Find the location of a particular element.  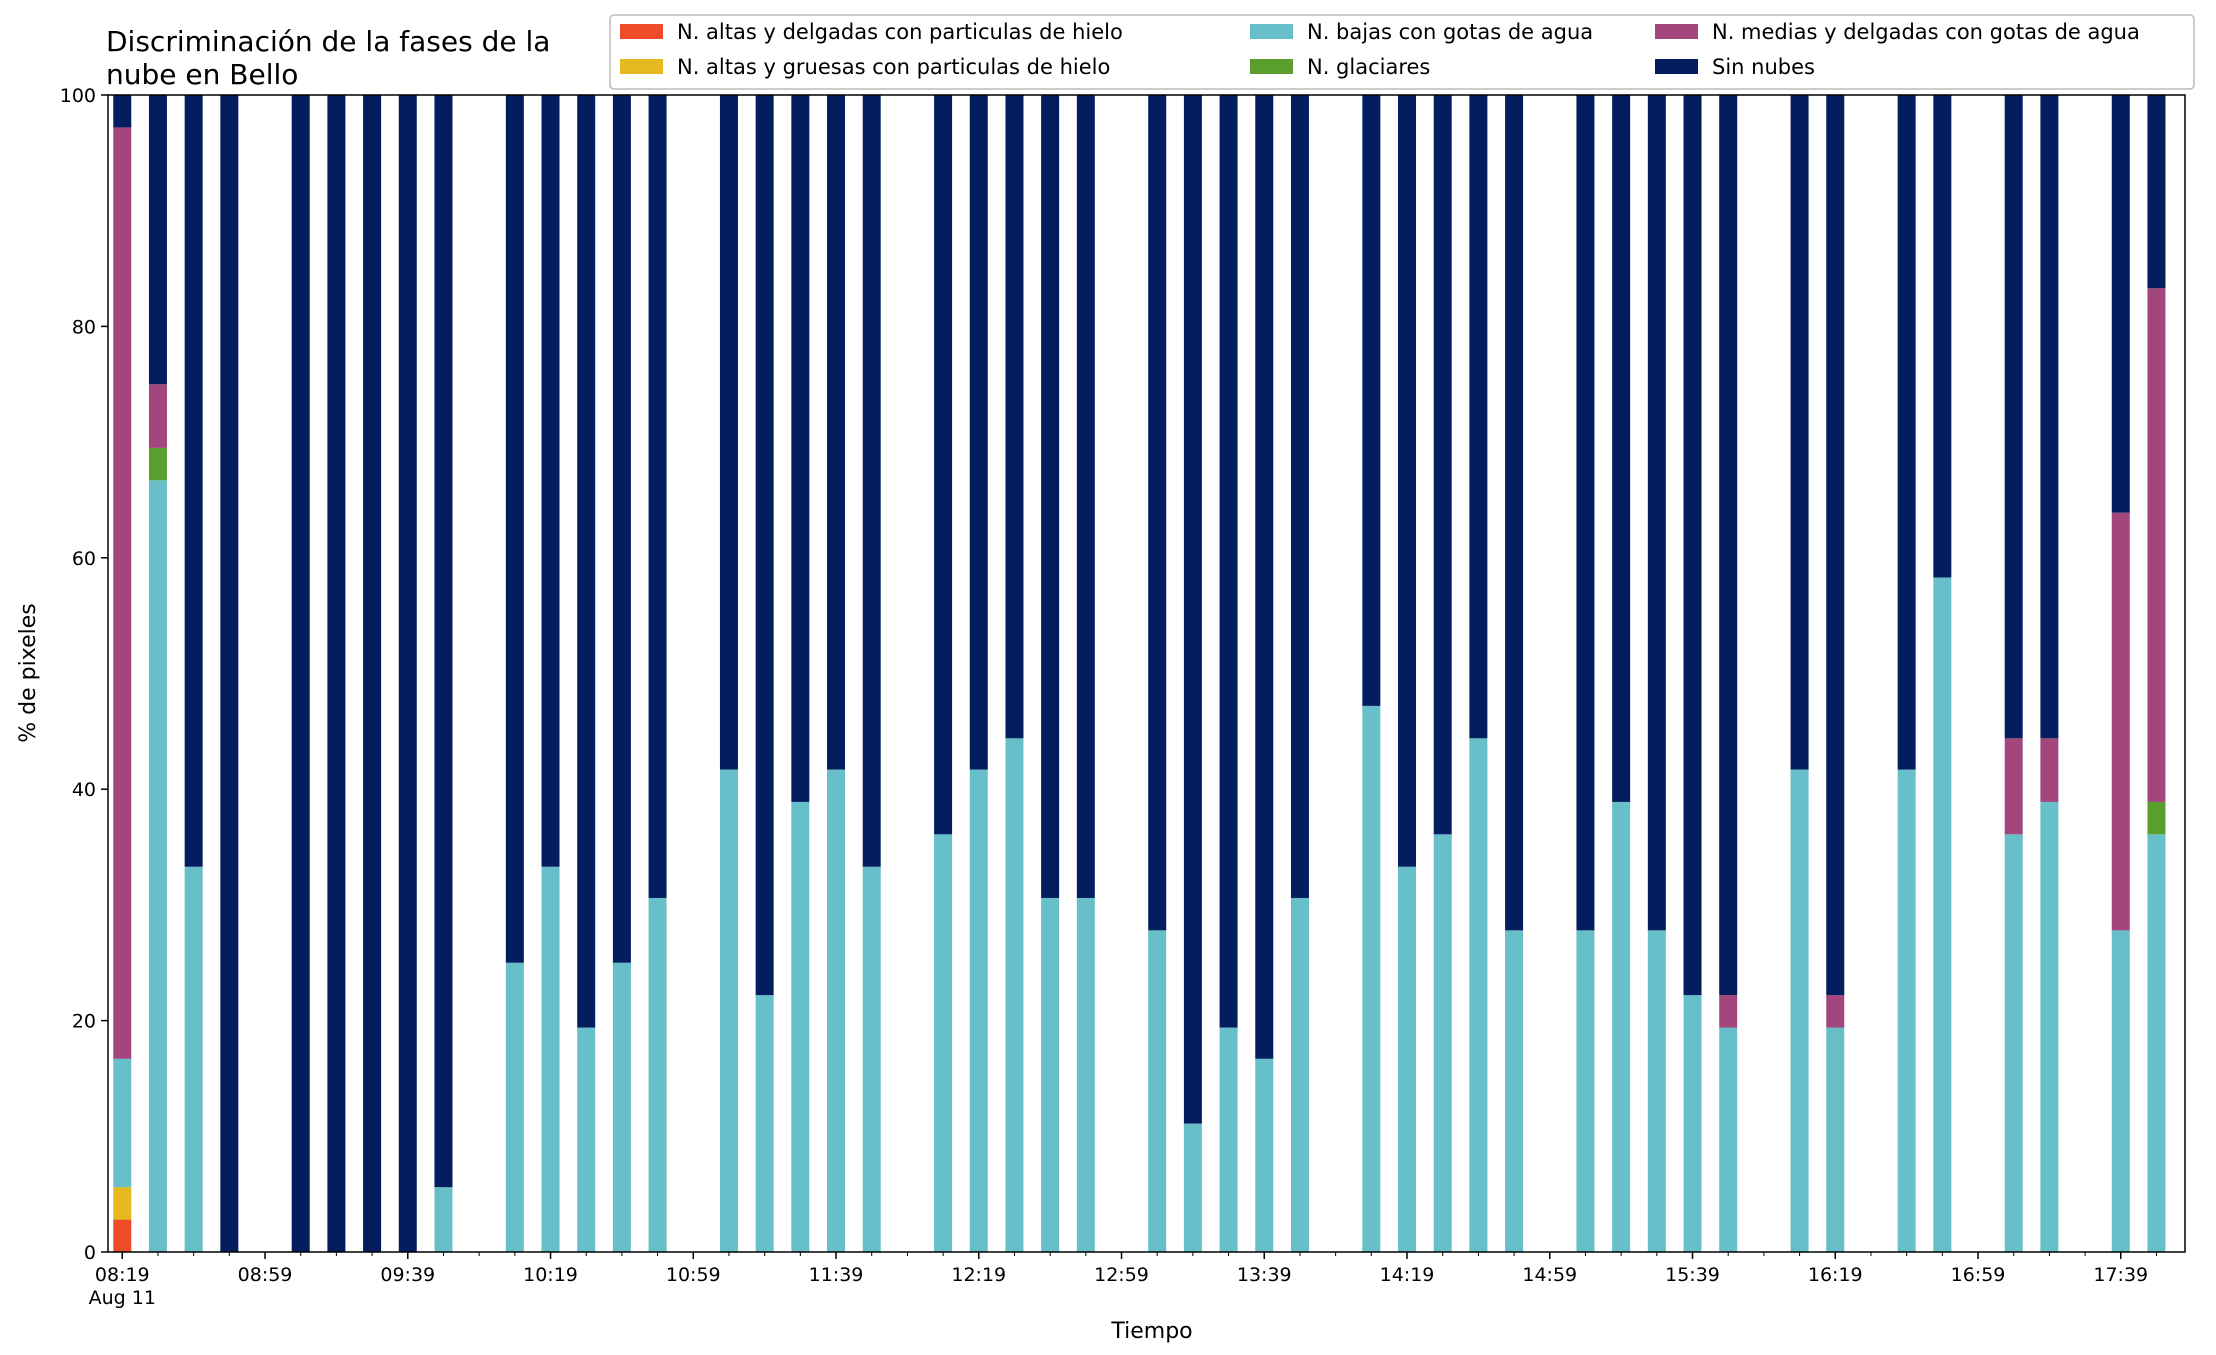

x-axis-label: Tiempo is located at coordinates (1151, 1331).